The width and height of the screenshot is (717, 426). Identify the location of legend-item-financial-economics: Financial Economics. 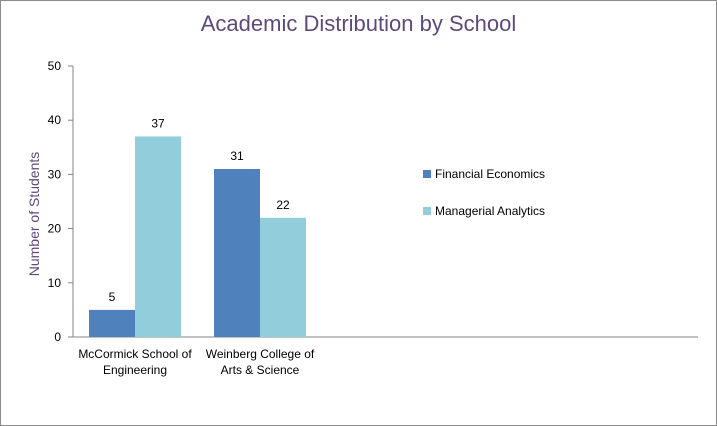
(484, 174).